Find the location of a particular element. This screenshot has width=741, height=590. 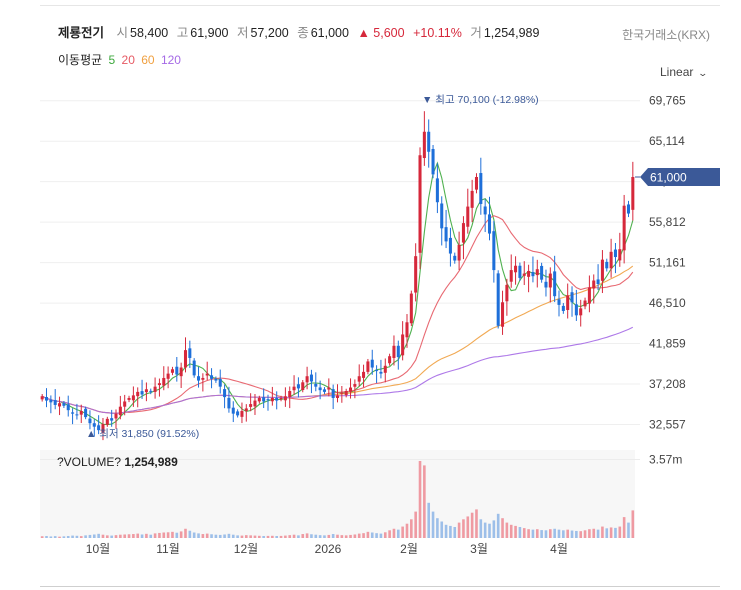

price-tick-label: 65,114 is located at coordinates (667, 141).